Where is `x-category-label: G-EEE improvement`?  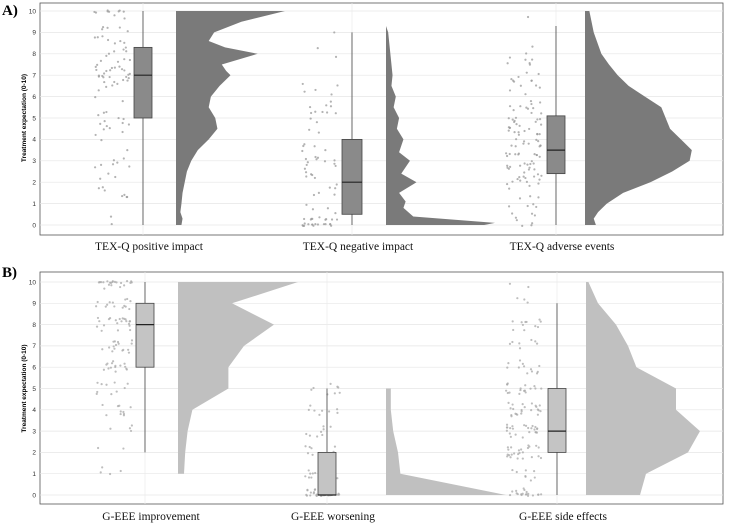
x-category-label: G-EEE improvement is located at coordinates (151, 517).